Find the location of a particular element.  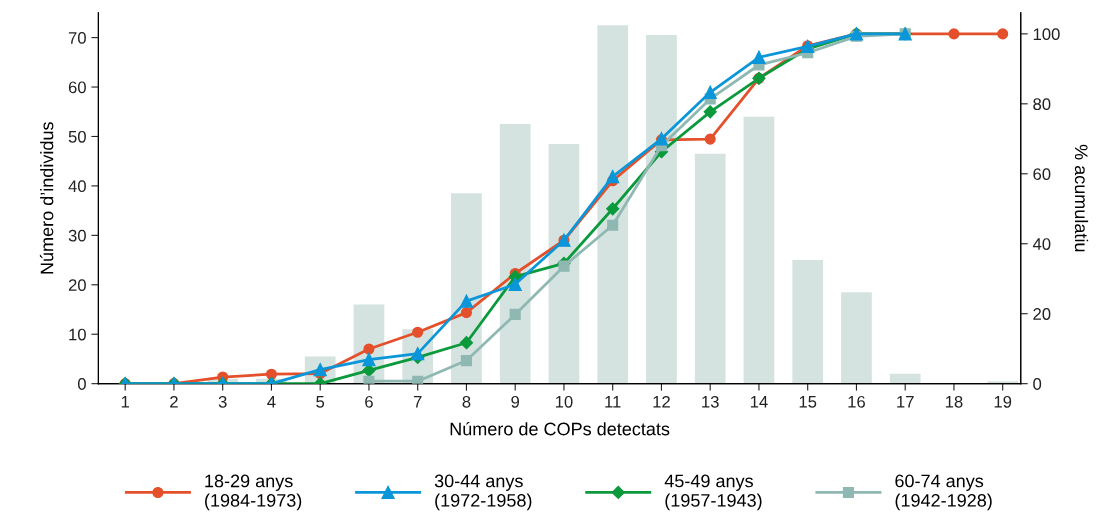

x-tick-label: 6 is located at coordinates (369, 401).